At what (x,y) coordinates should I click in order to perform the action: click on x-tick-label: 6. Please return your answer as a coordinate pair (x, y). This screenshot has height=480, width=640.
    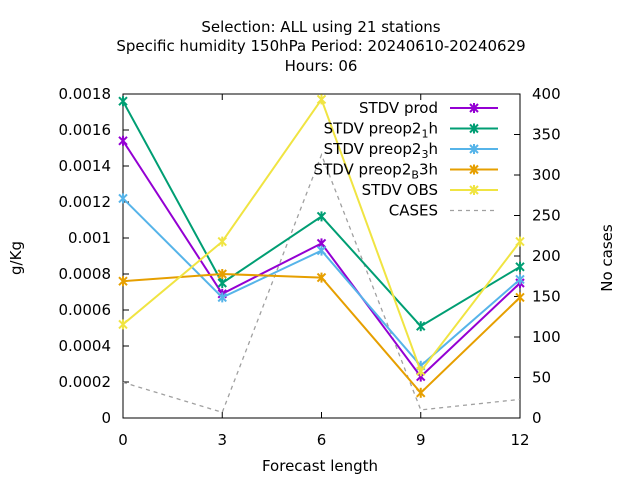
    Looking at the image, I should click on (322, 440).